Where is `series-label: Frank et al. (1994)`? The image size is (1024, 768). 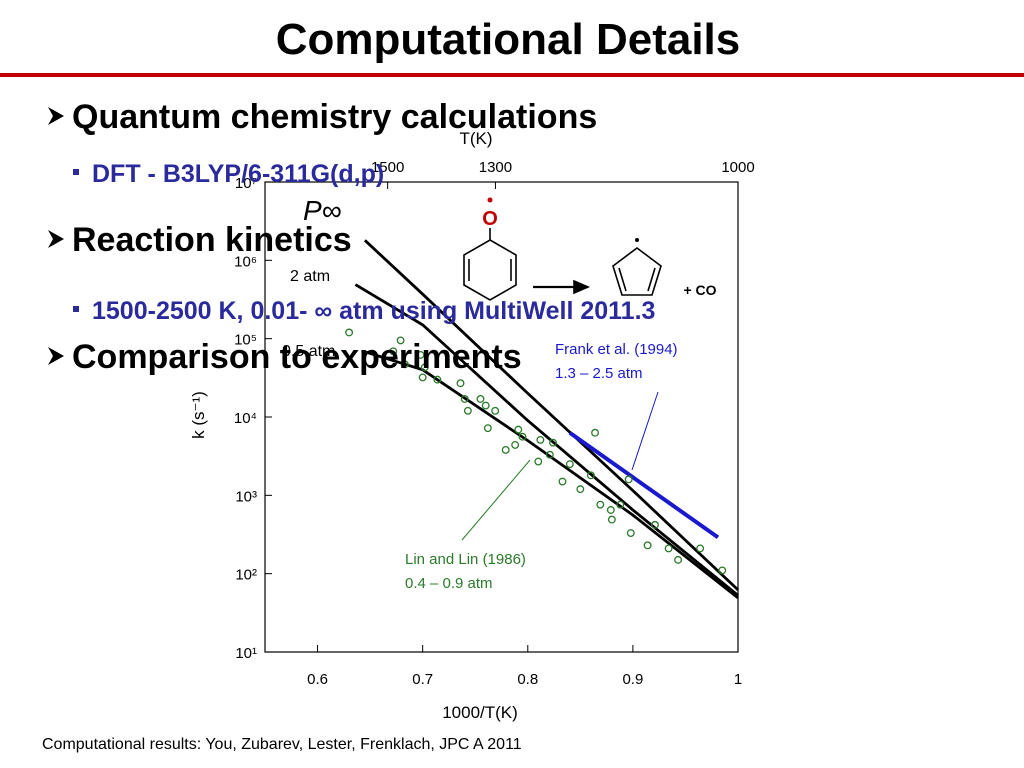 series-label: Frank et al. (1994) is located at coordinates (616, 349).